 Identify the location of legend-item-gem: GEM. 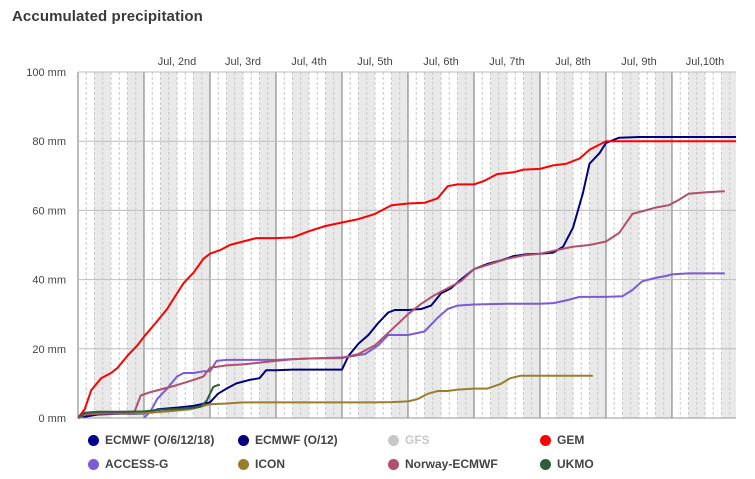
(562, 440).